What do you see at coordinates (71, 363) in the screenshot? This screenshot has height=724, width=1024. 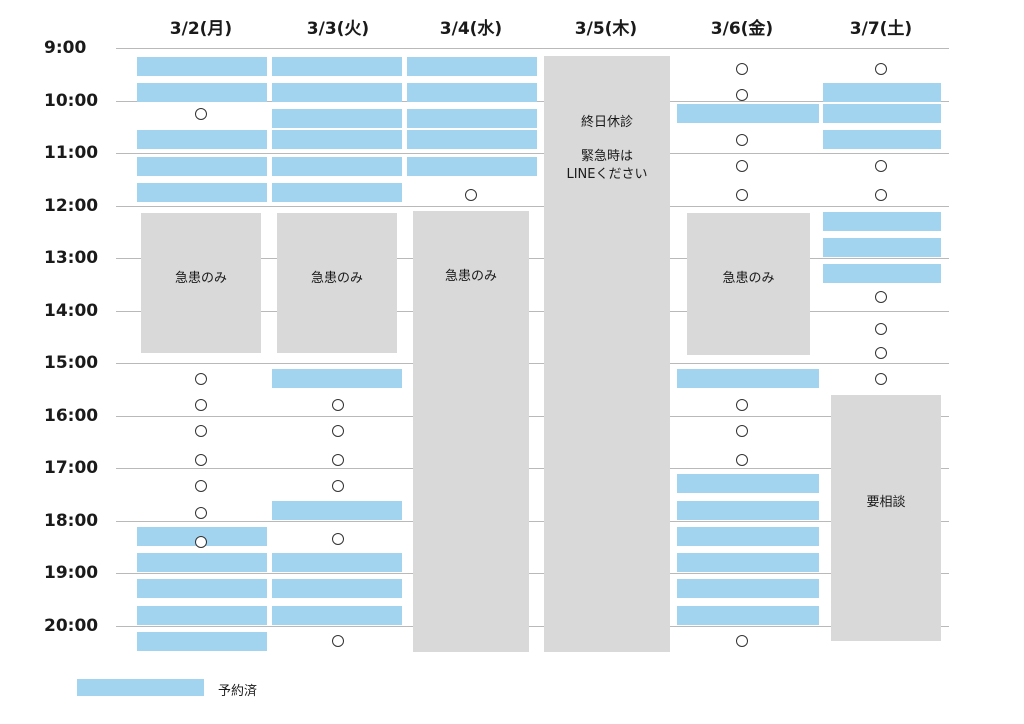 I see `time-label: 15:00` at bounding box center [71, 363].